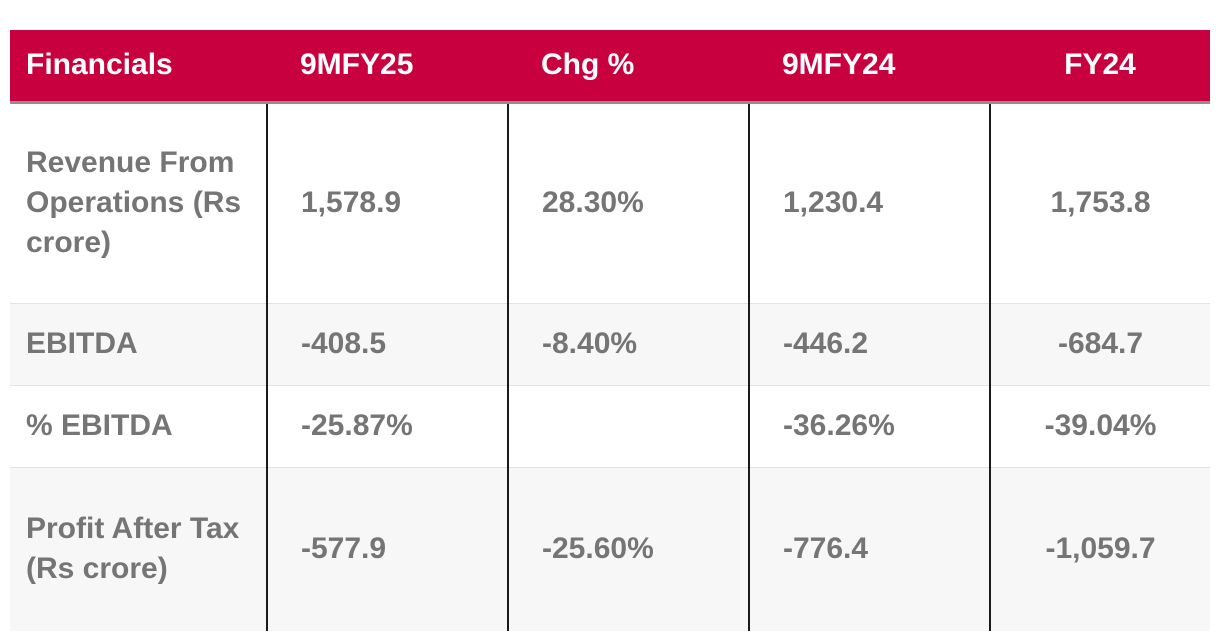  What do you see at coordinates (387, 426) in the screenshot?
I see `cell-ebitda-margin-9mfy25: -25.87%` at bounding box center [387, 426].